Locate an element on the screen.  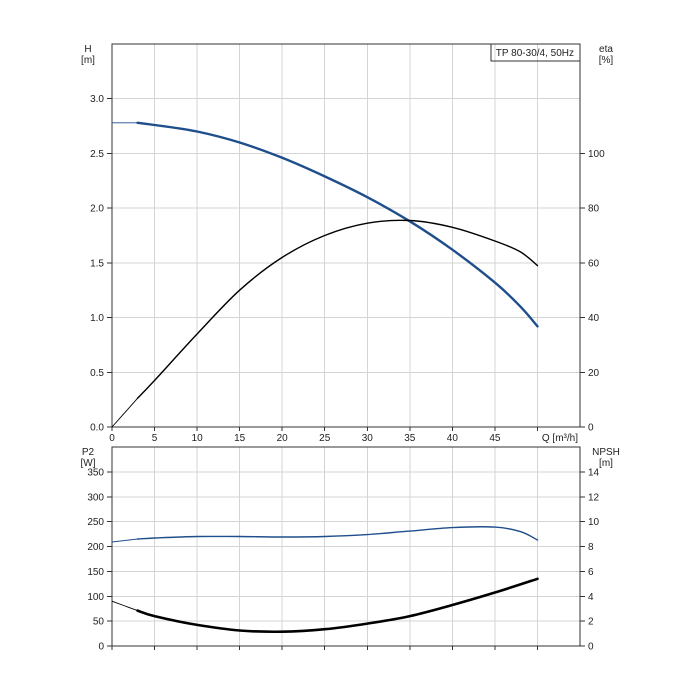
title-box-border is located at coordinates (535, 52).